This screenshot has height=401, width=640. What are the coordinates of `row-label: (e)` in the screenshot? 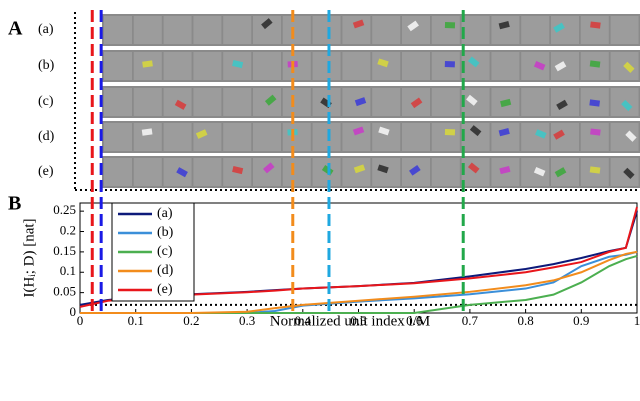 It's located at (46, 171).